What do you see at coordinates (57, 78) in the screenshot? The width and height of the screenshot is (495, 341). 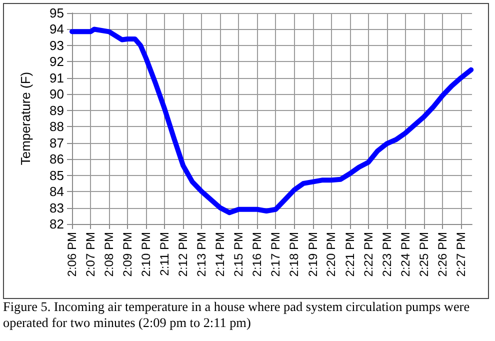 I see `y-tick-label: 91` at bounding box center [57, 78].